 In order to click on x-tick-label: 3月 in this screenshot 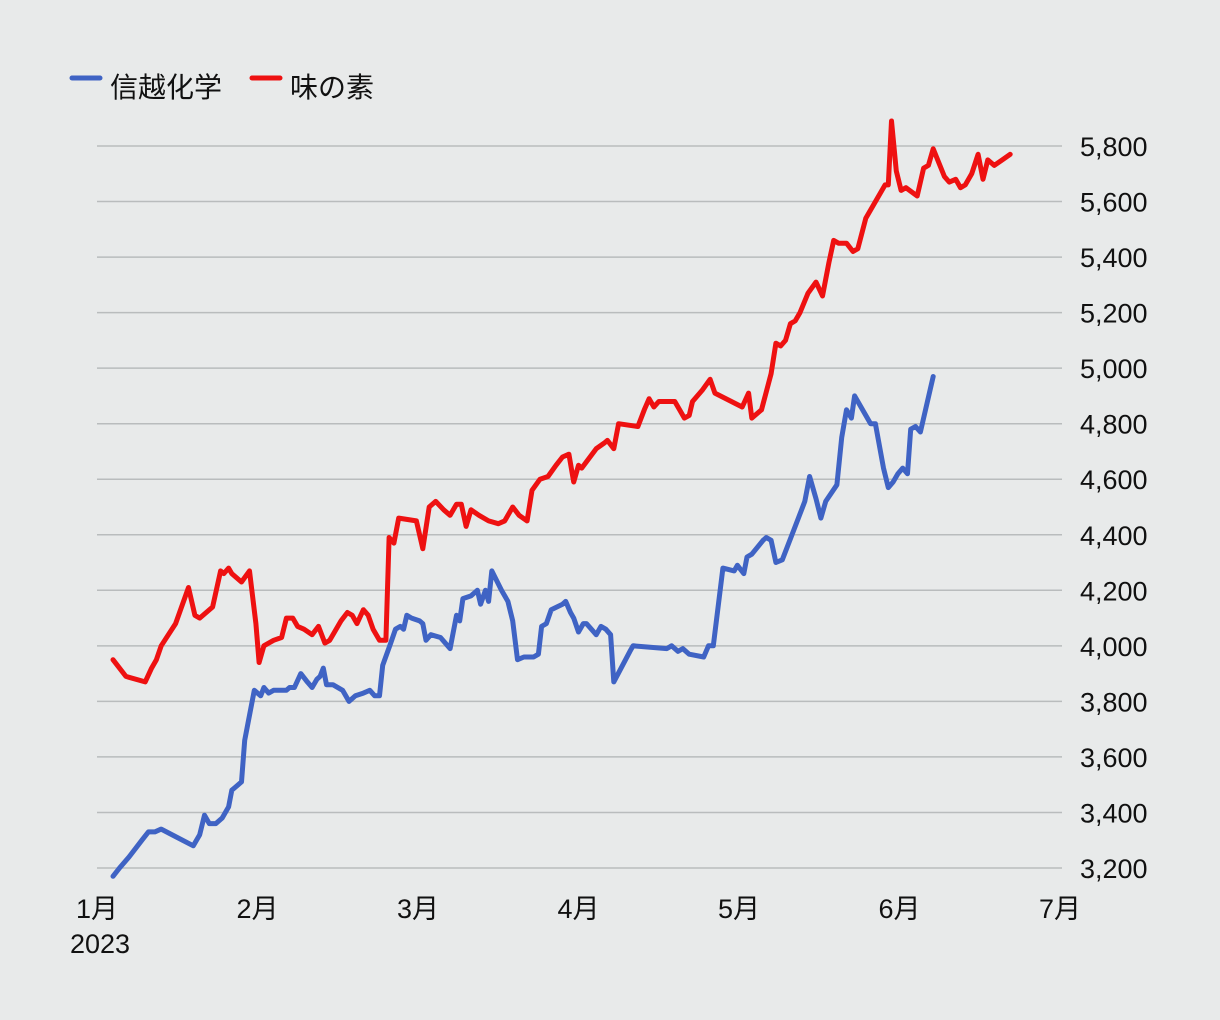, I will do `click(418, 909)`.